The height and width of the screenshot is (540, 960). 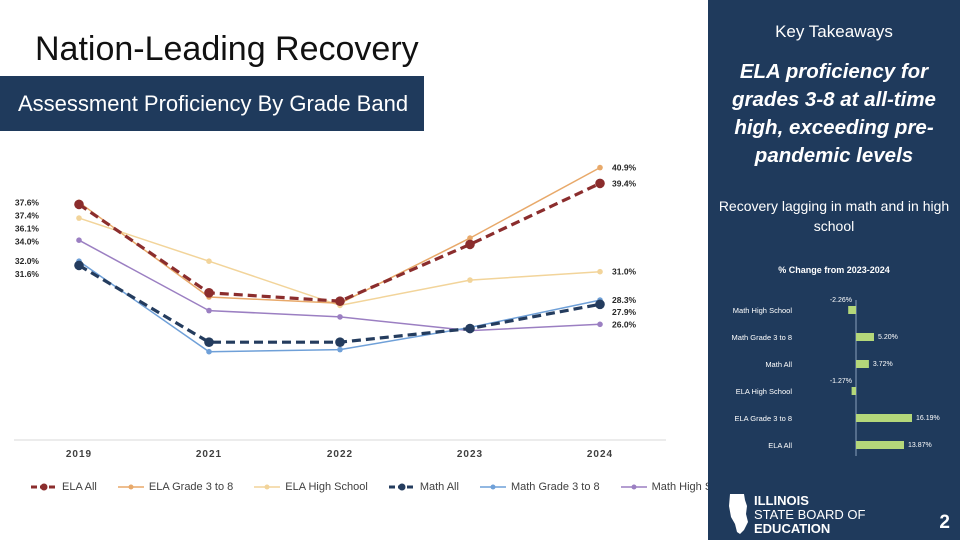 I want to click on data-point-ela-grade-3-to-8-2024, so click(x=600, y=167).